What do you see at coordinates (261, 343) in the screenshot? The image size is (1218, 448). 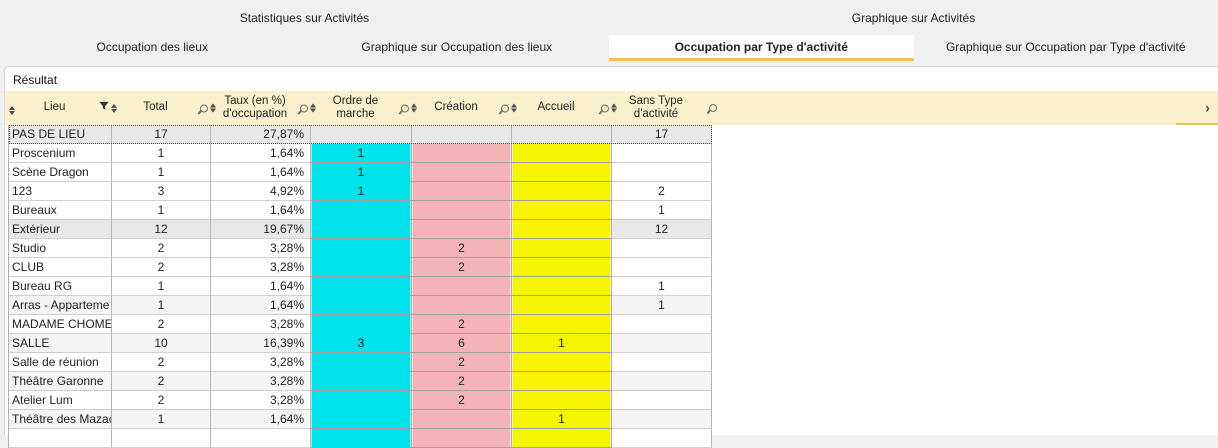 I see `cell-taux: 16,39%` at bounding box center [261, 343].